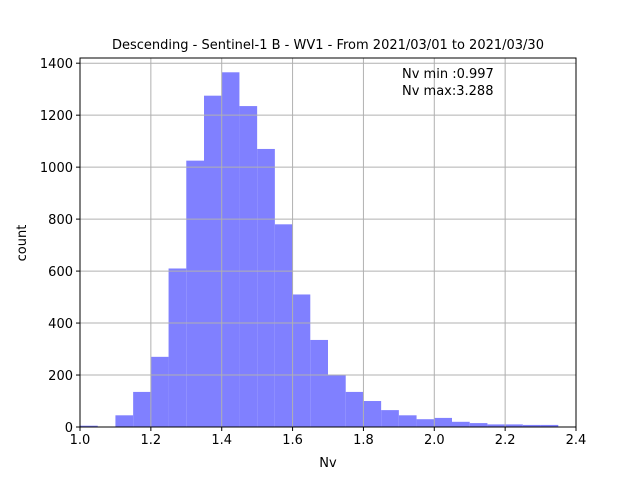  Describe the element at coordinates (292, 440) in the screenshot. I see `x-tick-label: 1.6` at that location.